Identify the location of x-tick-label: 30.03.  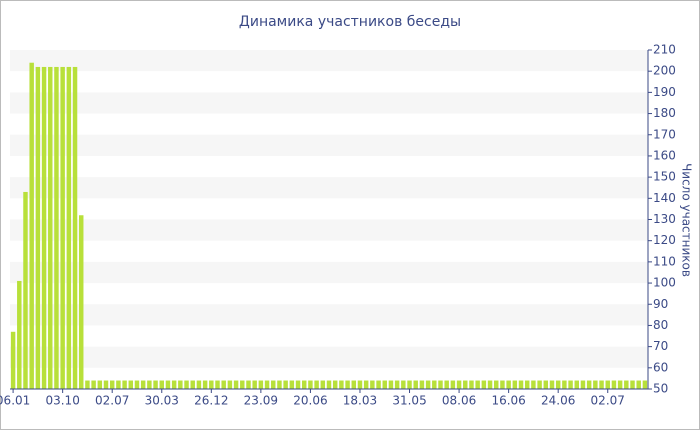
(162, 401).